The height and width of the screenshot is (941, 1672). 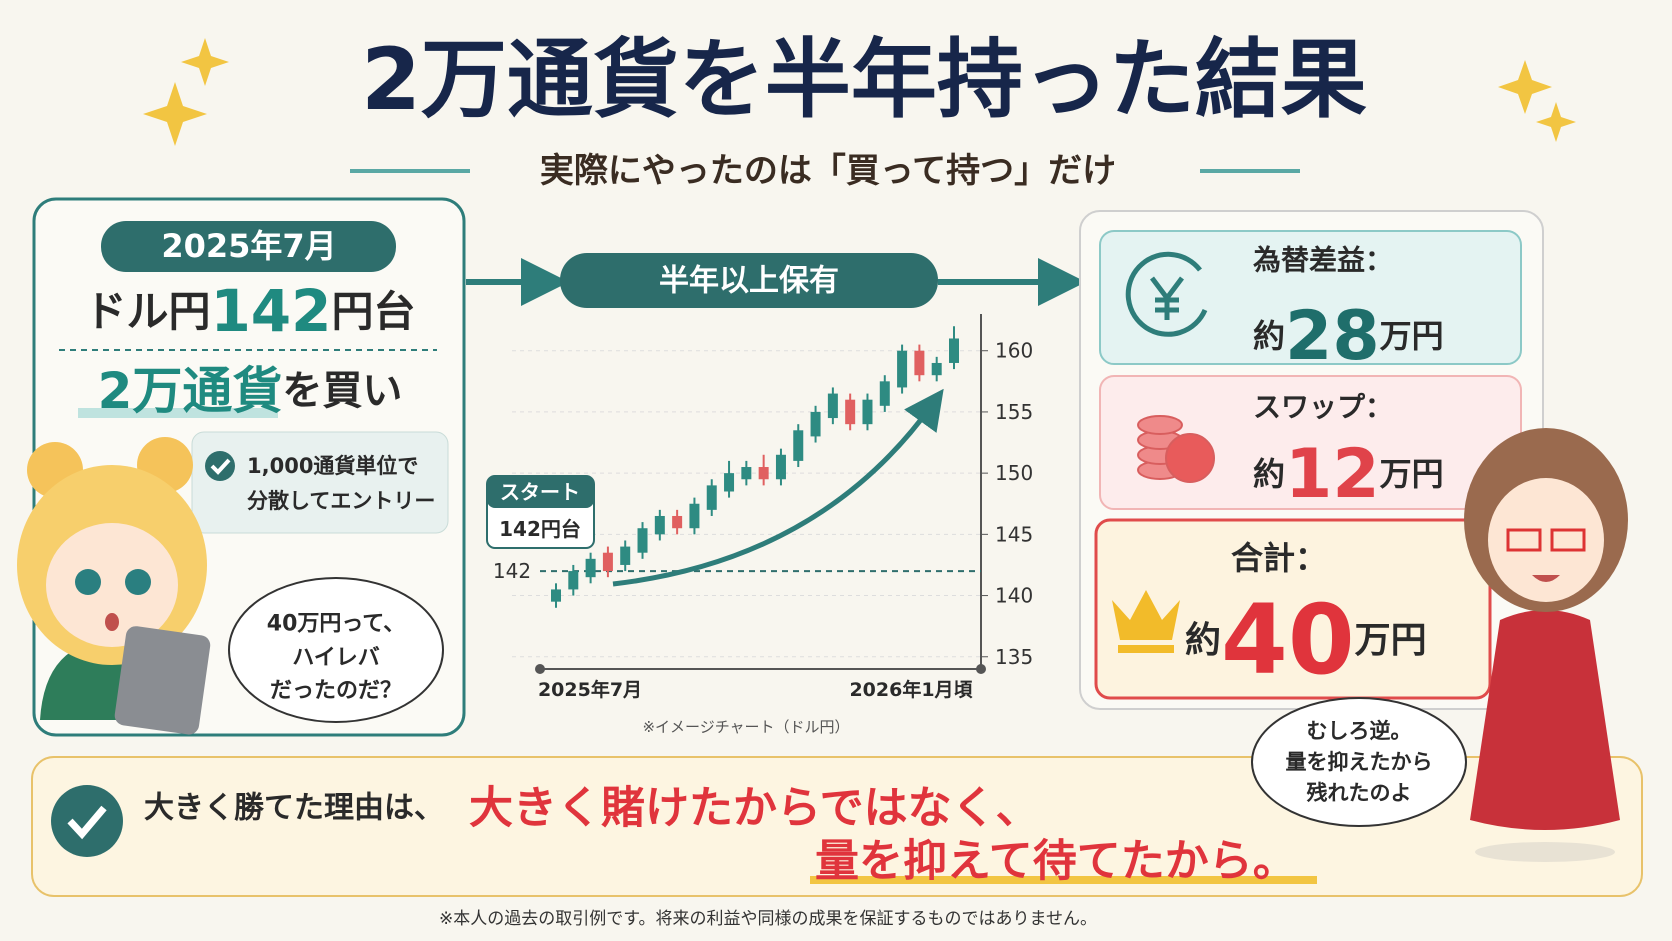 I want to click on conclusion-banner, so click(x=837, y=826).